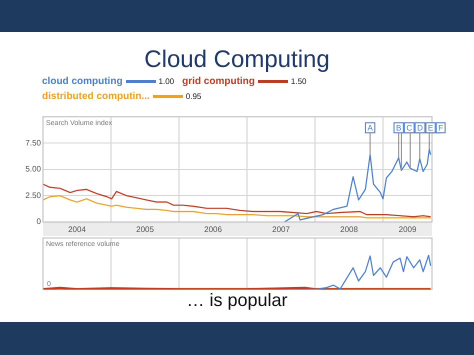 The height and width of the screenshot is (355, 474). Describe the element at coordinates (349, 229) in the screenshot. I see `x-tick-label: 2008` at that location.